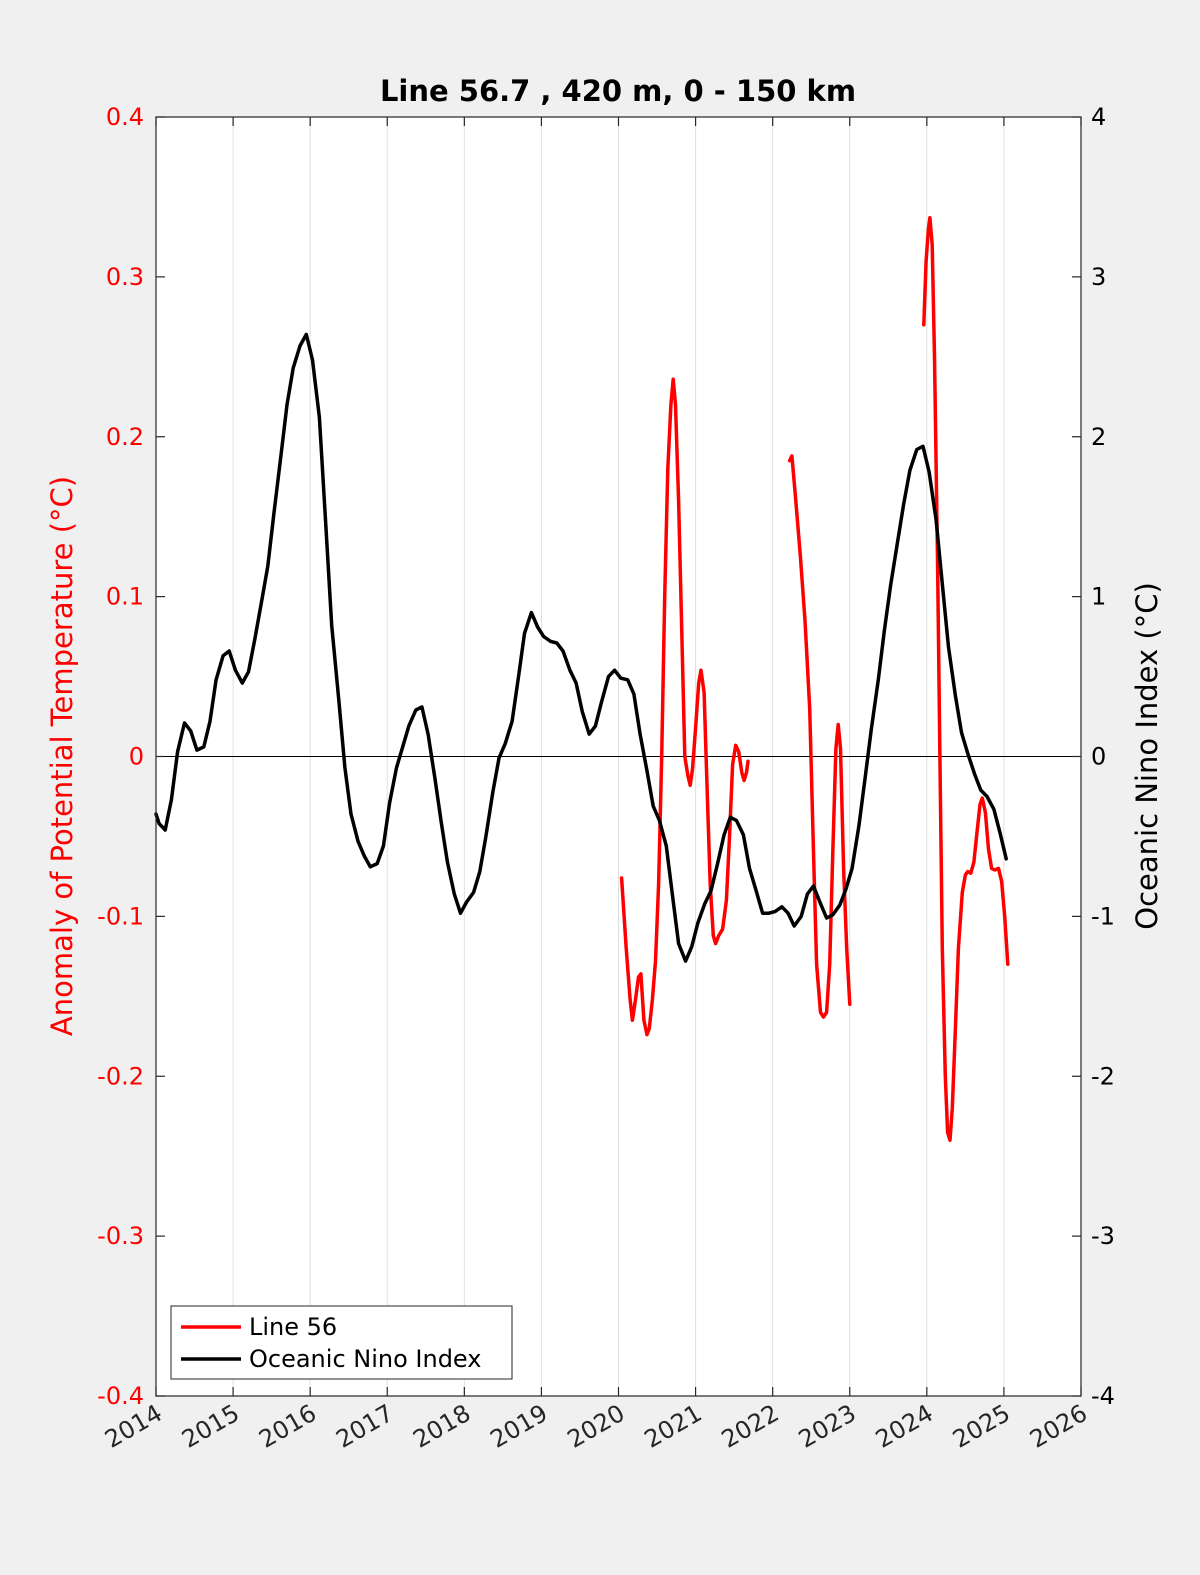  Describe the element at coordinates (62, 756) in the screenshot. I see `y-left-axis-label: Anomaly of Potential Temperature (°C)` at that location.